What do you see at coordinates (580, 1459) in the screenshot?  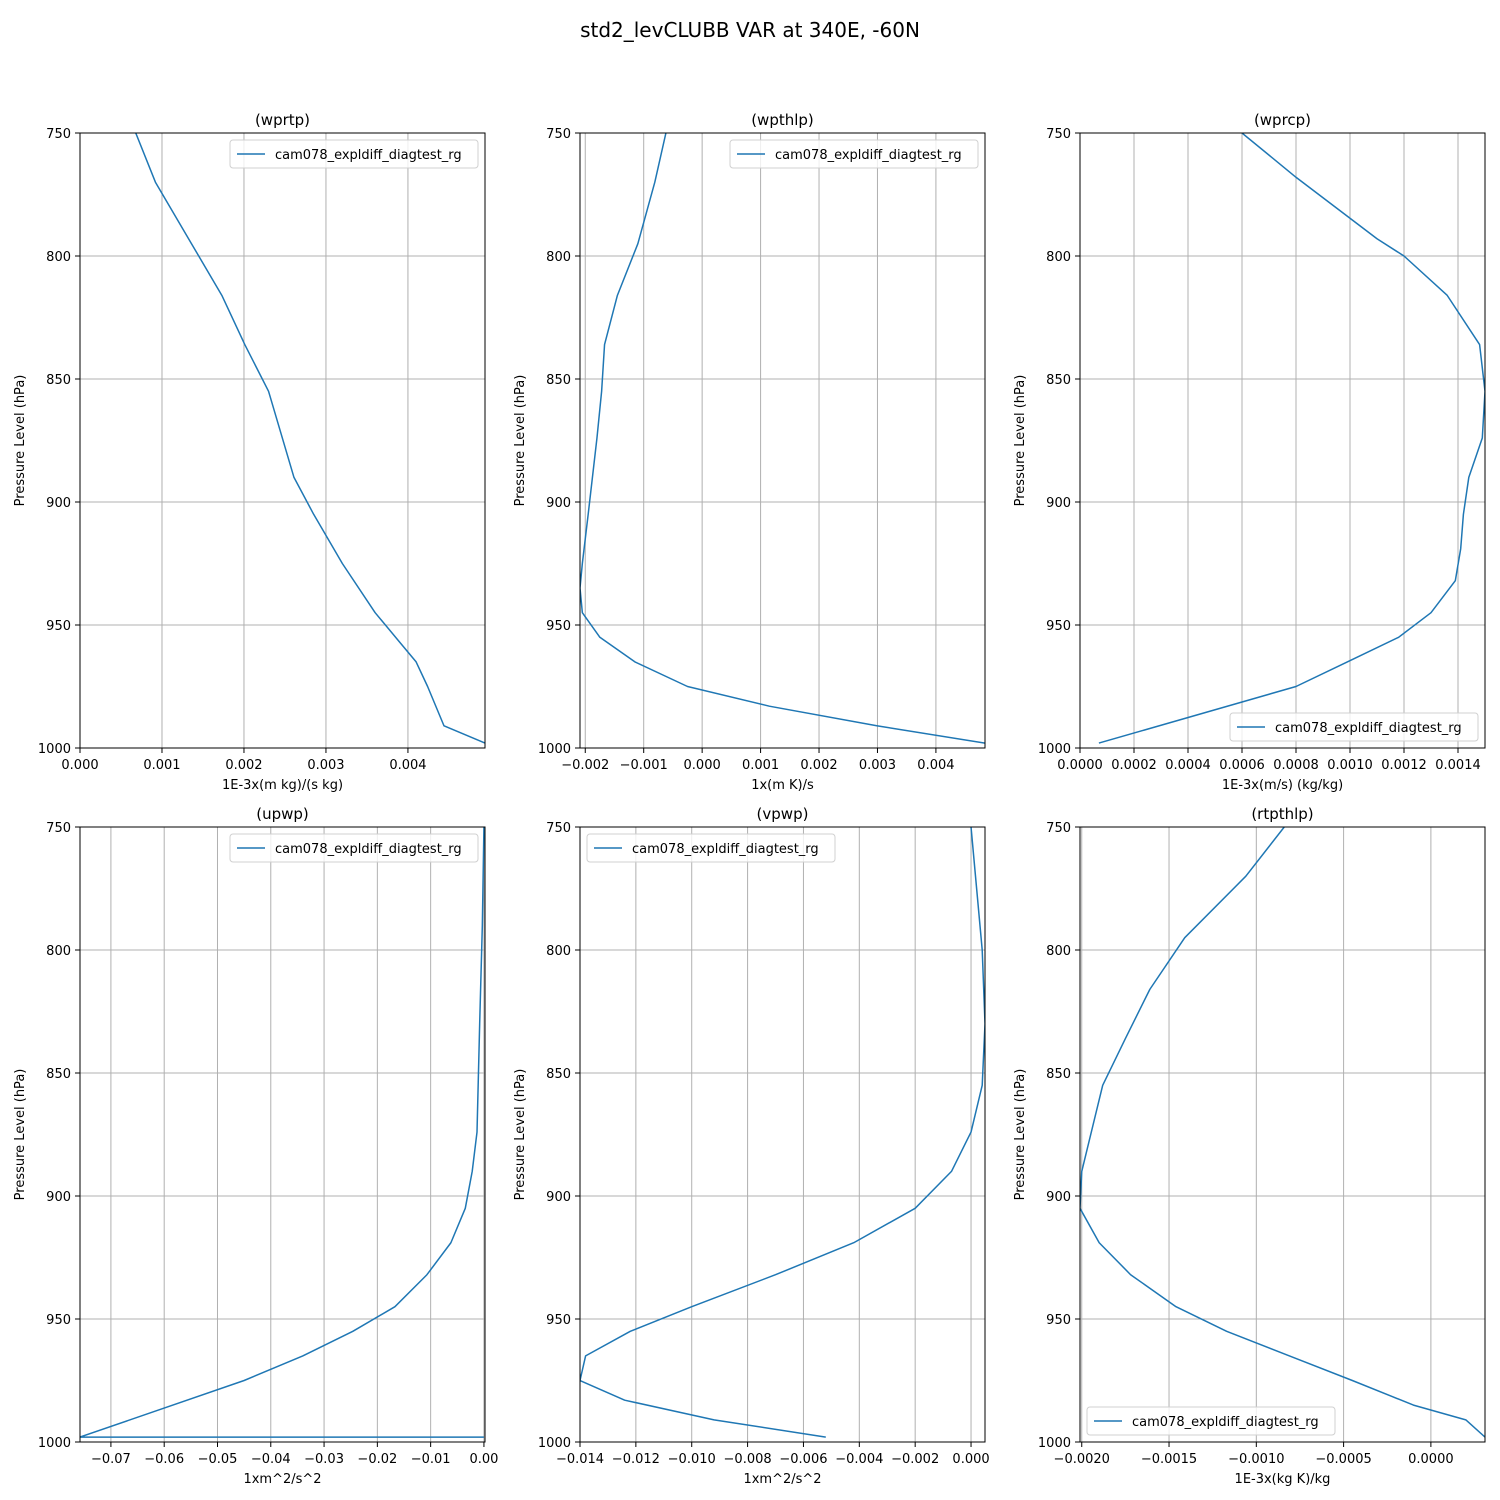 I see `x-tick-label: −0.014` at bounding box center [580, 1459].